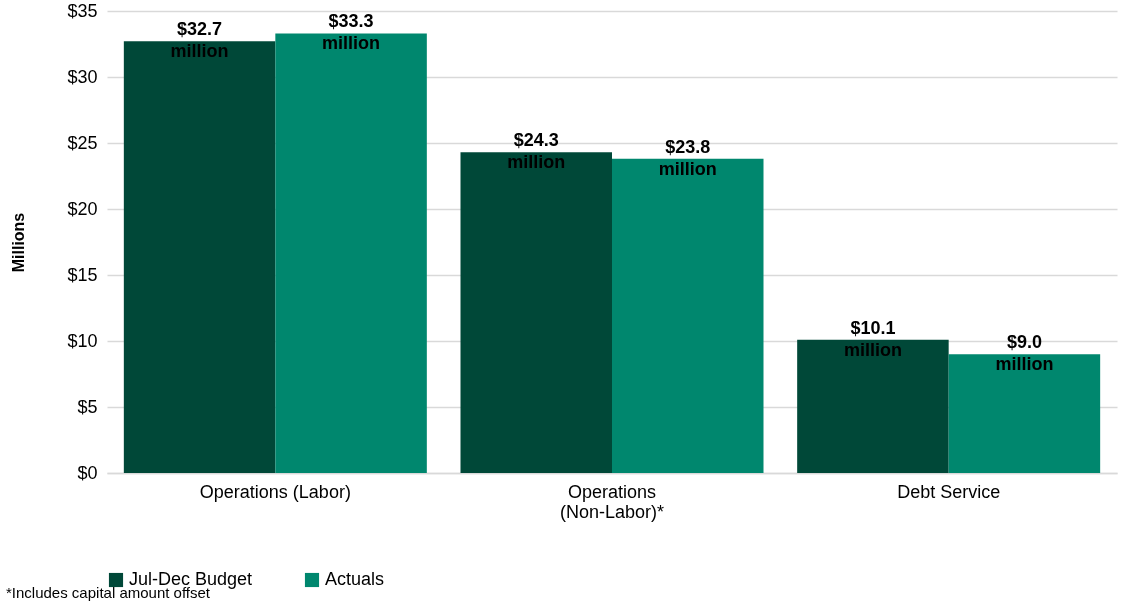 The image size is (1138, 606). Describe the element at coordinates (612, 501) in the screenshot. I see `x-tick-label: Operations (Non-Labor)*` at that location.